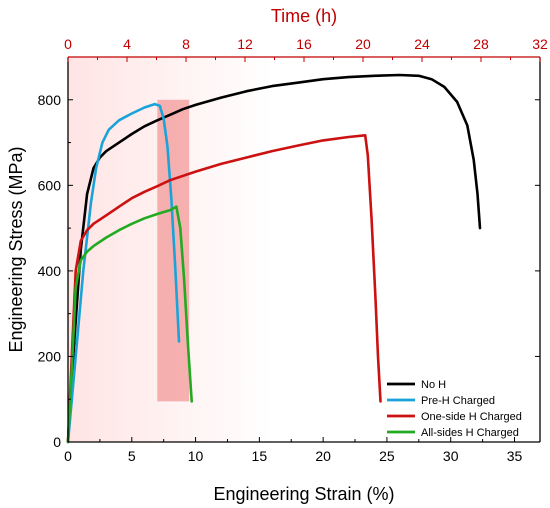  I want to click on top-tick-label: 12, so click(245, 44).